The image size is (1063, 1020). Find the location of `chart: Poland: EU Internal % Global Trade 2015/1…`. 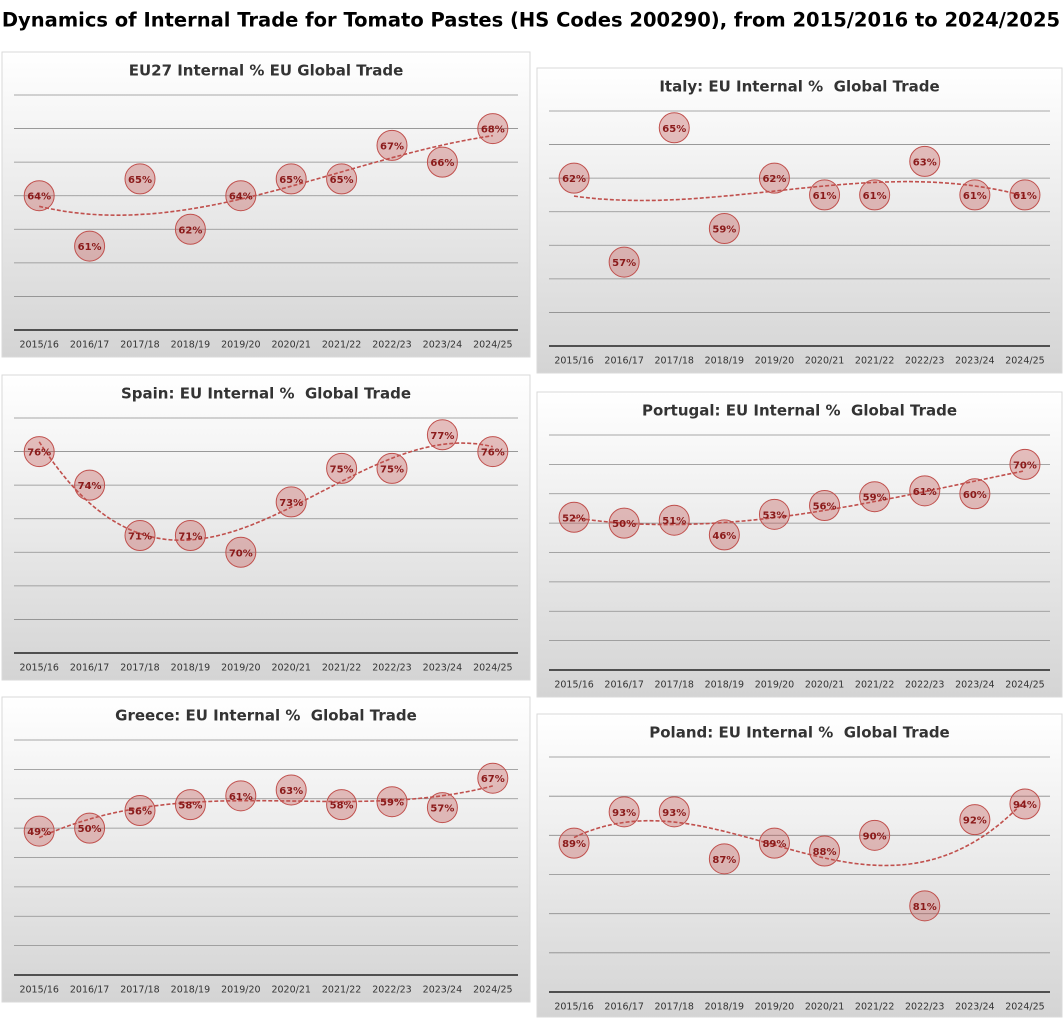

chart: Poland: EU Internal % Global Trade 2015/1… is located at coordinates (799, 865).